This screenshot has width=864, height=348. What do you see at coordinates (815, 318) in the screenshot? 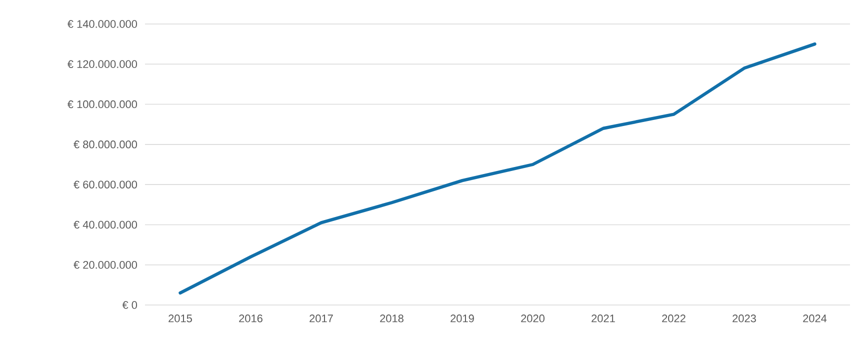
I see `x-tick-label: 2024` at bounding box center [815, 318].